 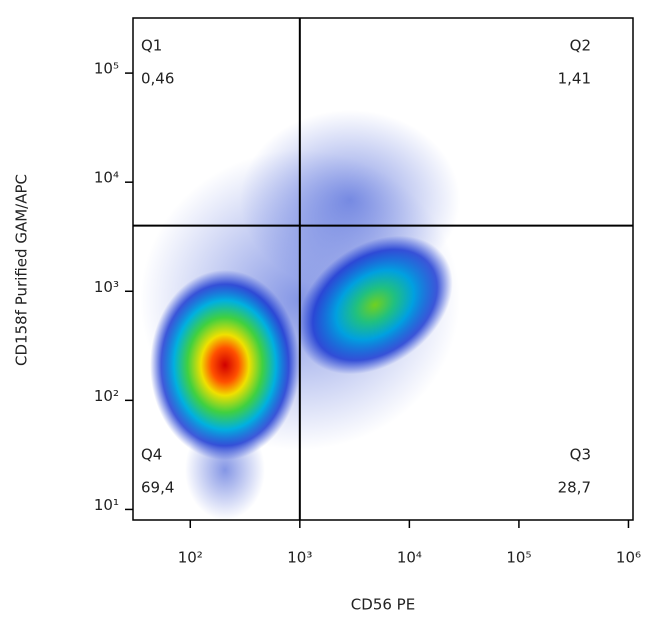 I want to click on x-tick-label: 10⁵, so click(x=518, y=558).